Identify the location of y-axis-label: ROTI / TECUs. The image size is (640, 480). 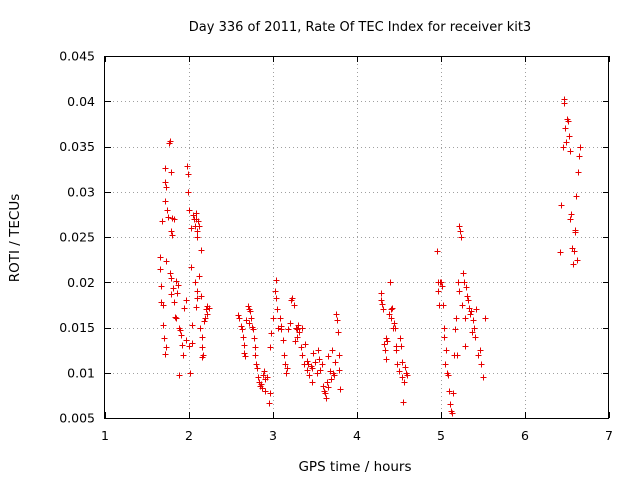
(15, 238).